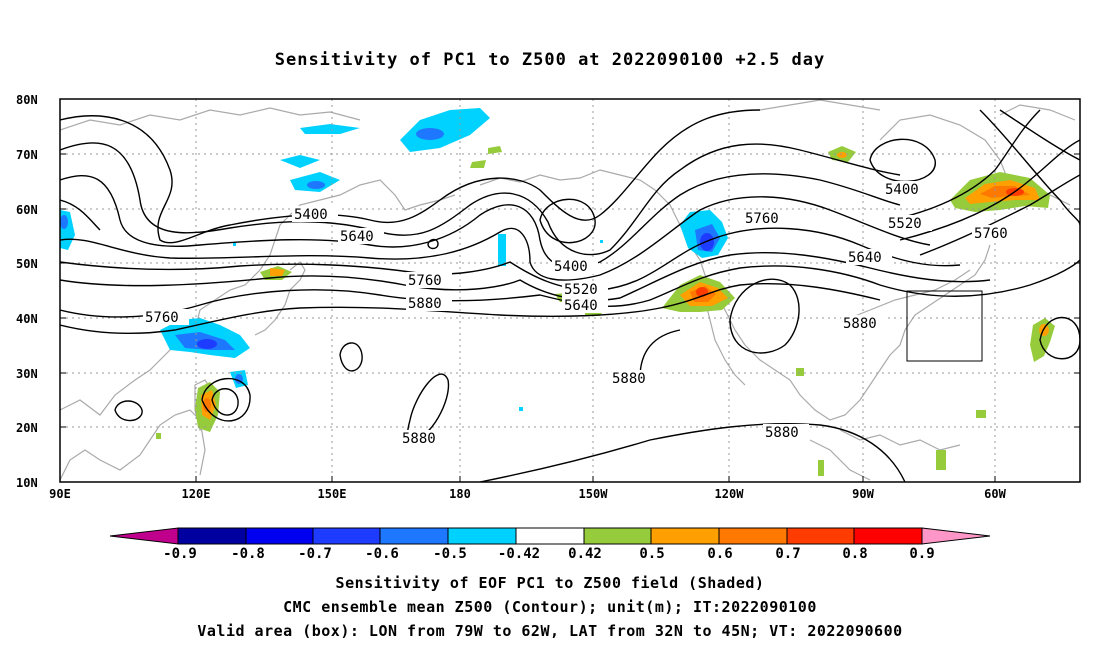  Describe the element at coordinates (719, 554) in the screenshot. I see `colorbar-tick: 0.6` at that location.